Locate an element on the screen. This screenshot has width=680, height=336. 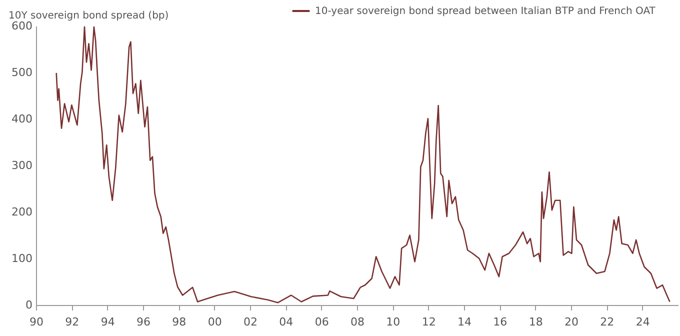
x-tick-label: 12 is located at coordinates (429, 322).